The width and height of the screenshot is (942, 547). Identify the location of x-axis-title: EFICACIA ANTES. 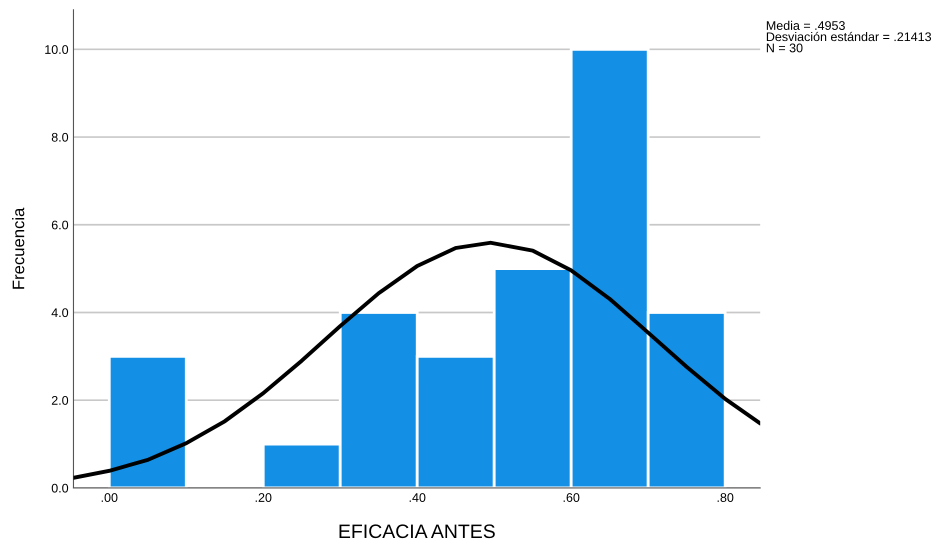
(417, 531).